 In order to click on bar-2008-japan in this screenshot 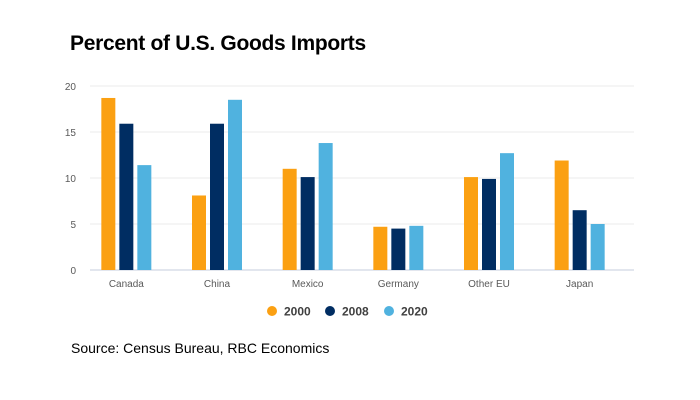, I will do `click(579, 240)`.